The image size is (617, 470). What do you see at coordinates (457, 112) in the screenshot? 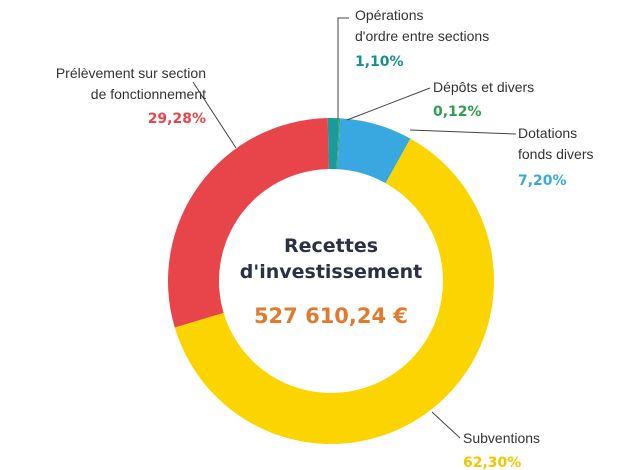
I see `value-label: 0,12%` at bounding box center [457, 112].